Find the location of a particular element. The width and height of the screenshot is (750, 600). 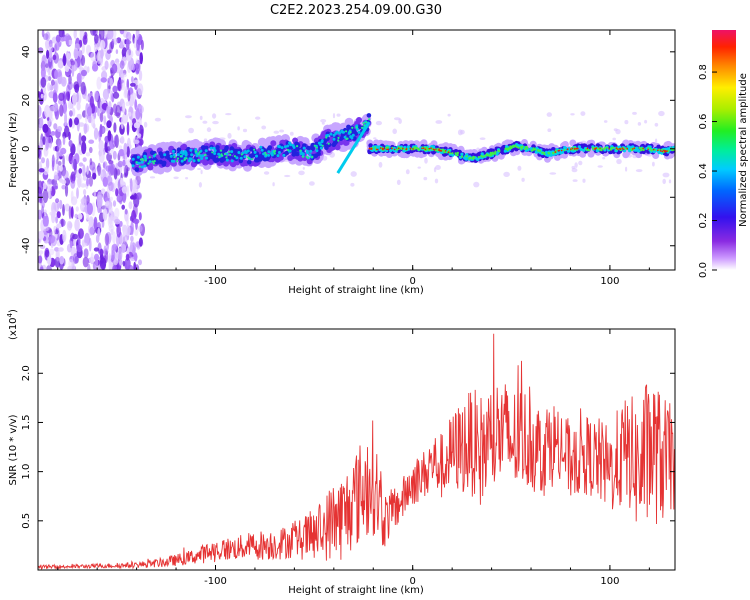

snr-multiplier: (x104) is located at coordinates (12, 324).